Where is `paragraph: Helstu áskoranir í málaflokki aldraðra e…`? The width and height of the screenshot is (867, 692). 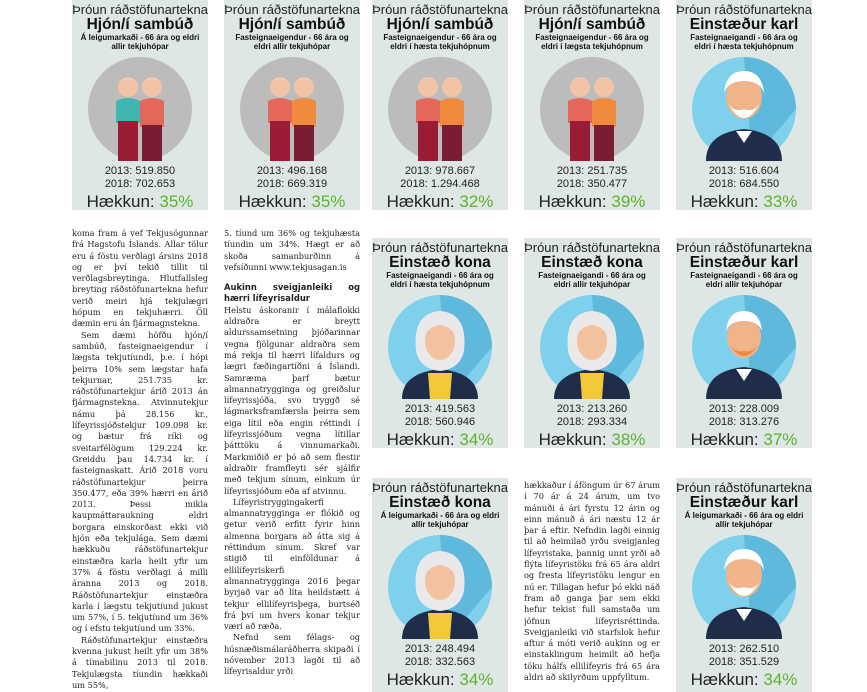 paragraph: Helstu áskoranir í málaflokki aldraðra e… is located at coordinates (292, 400).